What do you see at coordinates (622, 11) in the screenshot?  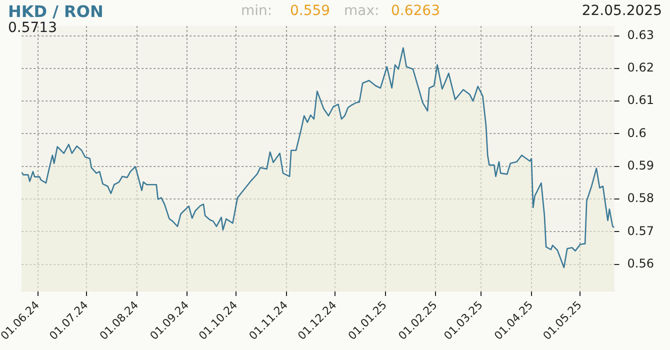 I see `text: 22.05.2025` at bounding box center [622, 11].